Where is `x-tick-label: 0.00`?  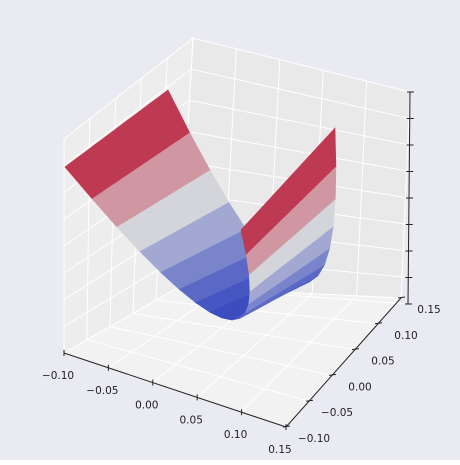 x-tick-label: 0.00 is located at coordinates (146, 406).